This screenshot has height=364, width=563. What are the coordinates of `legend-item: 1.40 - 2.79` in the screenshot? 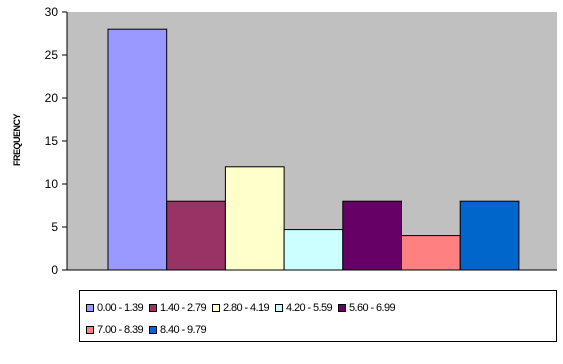 It's located at (178, 308).